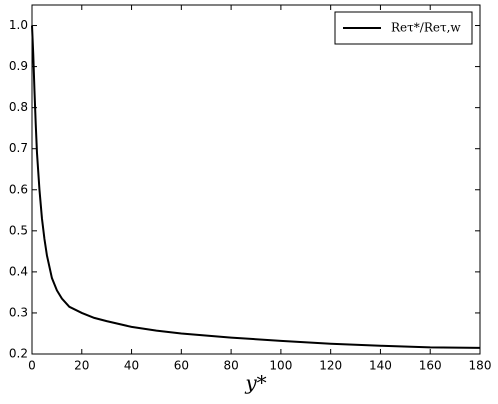  Describe the element at coordinates (18, 189) in the screenshot. I see `y-tick-label: 0.6` at that location.